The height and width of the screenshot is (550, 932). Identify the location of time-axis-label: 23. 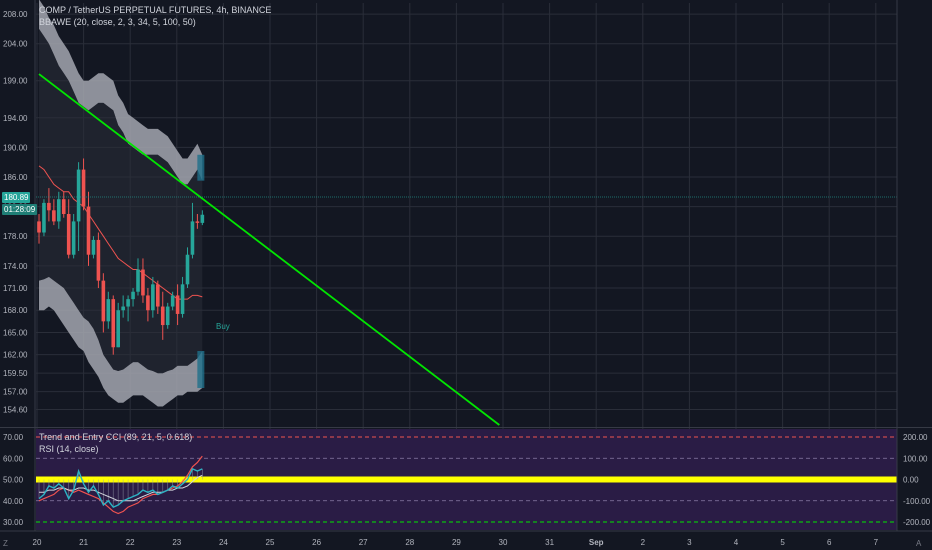
(176, 542).